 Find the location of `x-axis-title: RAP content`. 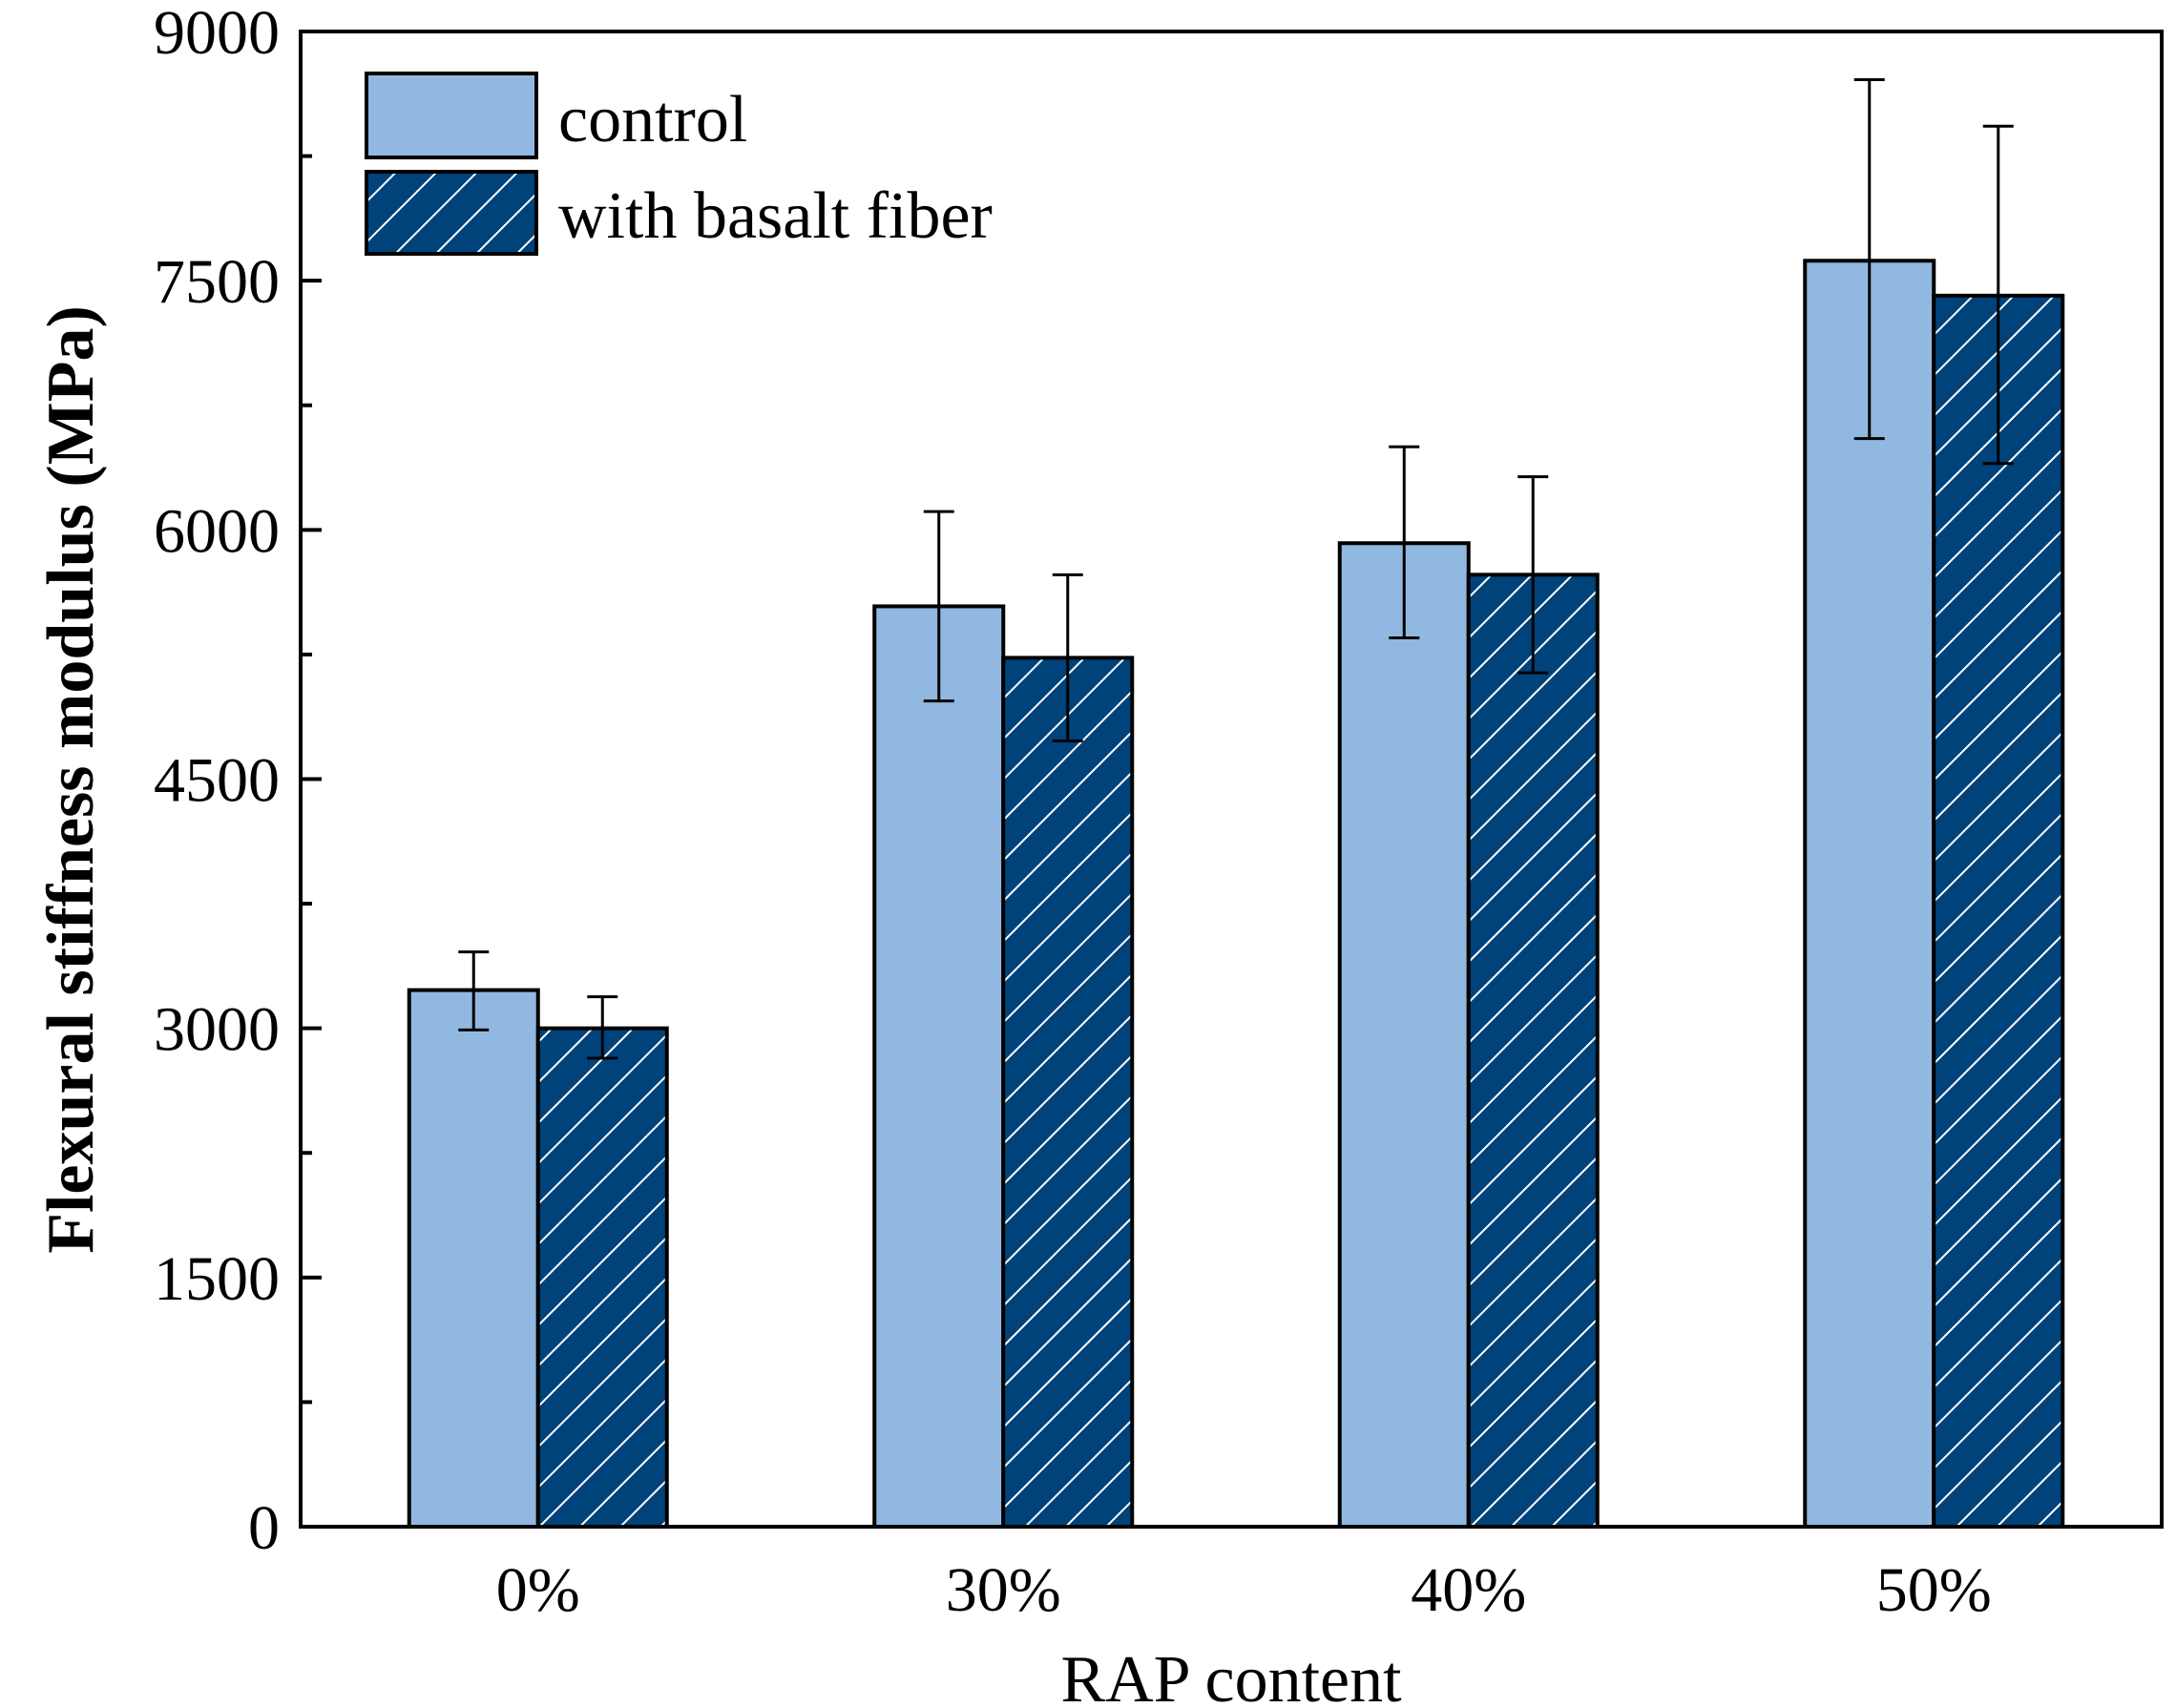

x-axis-title: RAP content is located at coordinates (1231, 1675).